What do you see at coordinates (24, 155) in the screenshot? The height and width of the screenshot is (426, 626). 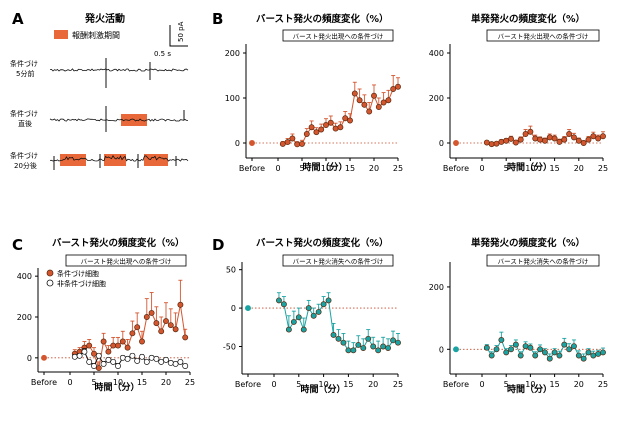 I see `row3-label-line1: 条件づけ` at bounding box center [24, 155].